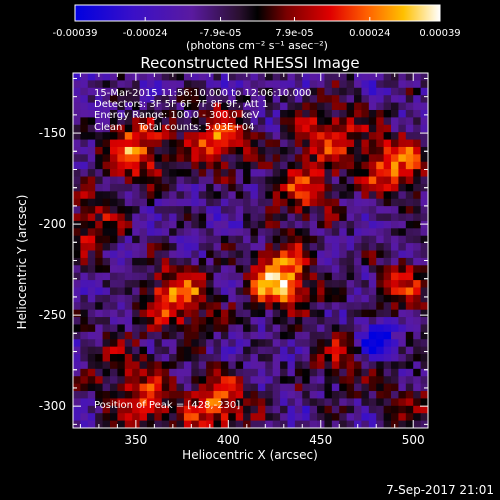 This screenshot has width=500, height=500. I want to click on chart-title: Reconstructed RHESSI Image, so click(249, 63).